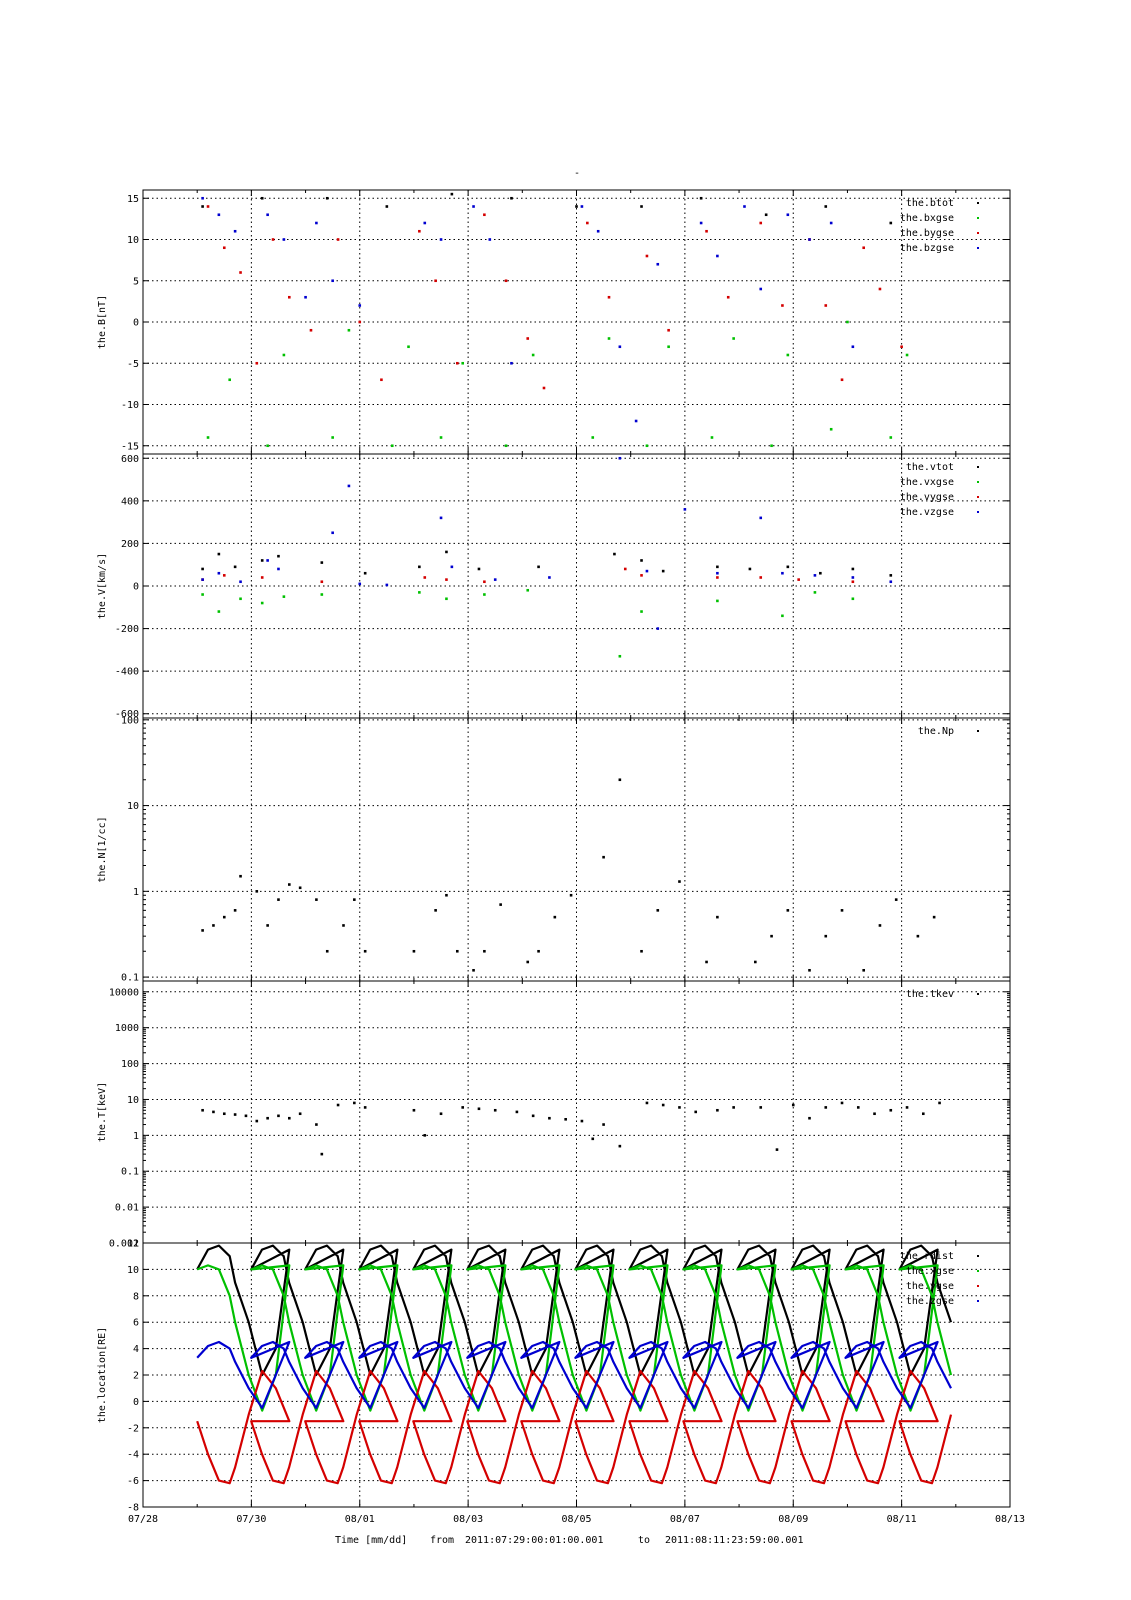 Image resolution: width=1131 pixels, height=1600 pixels. I want to click on y-tick-label: 100, so click(130, 720).